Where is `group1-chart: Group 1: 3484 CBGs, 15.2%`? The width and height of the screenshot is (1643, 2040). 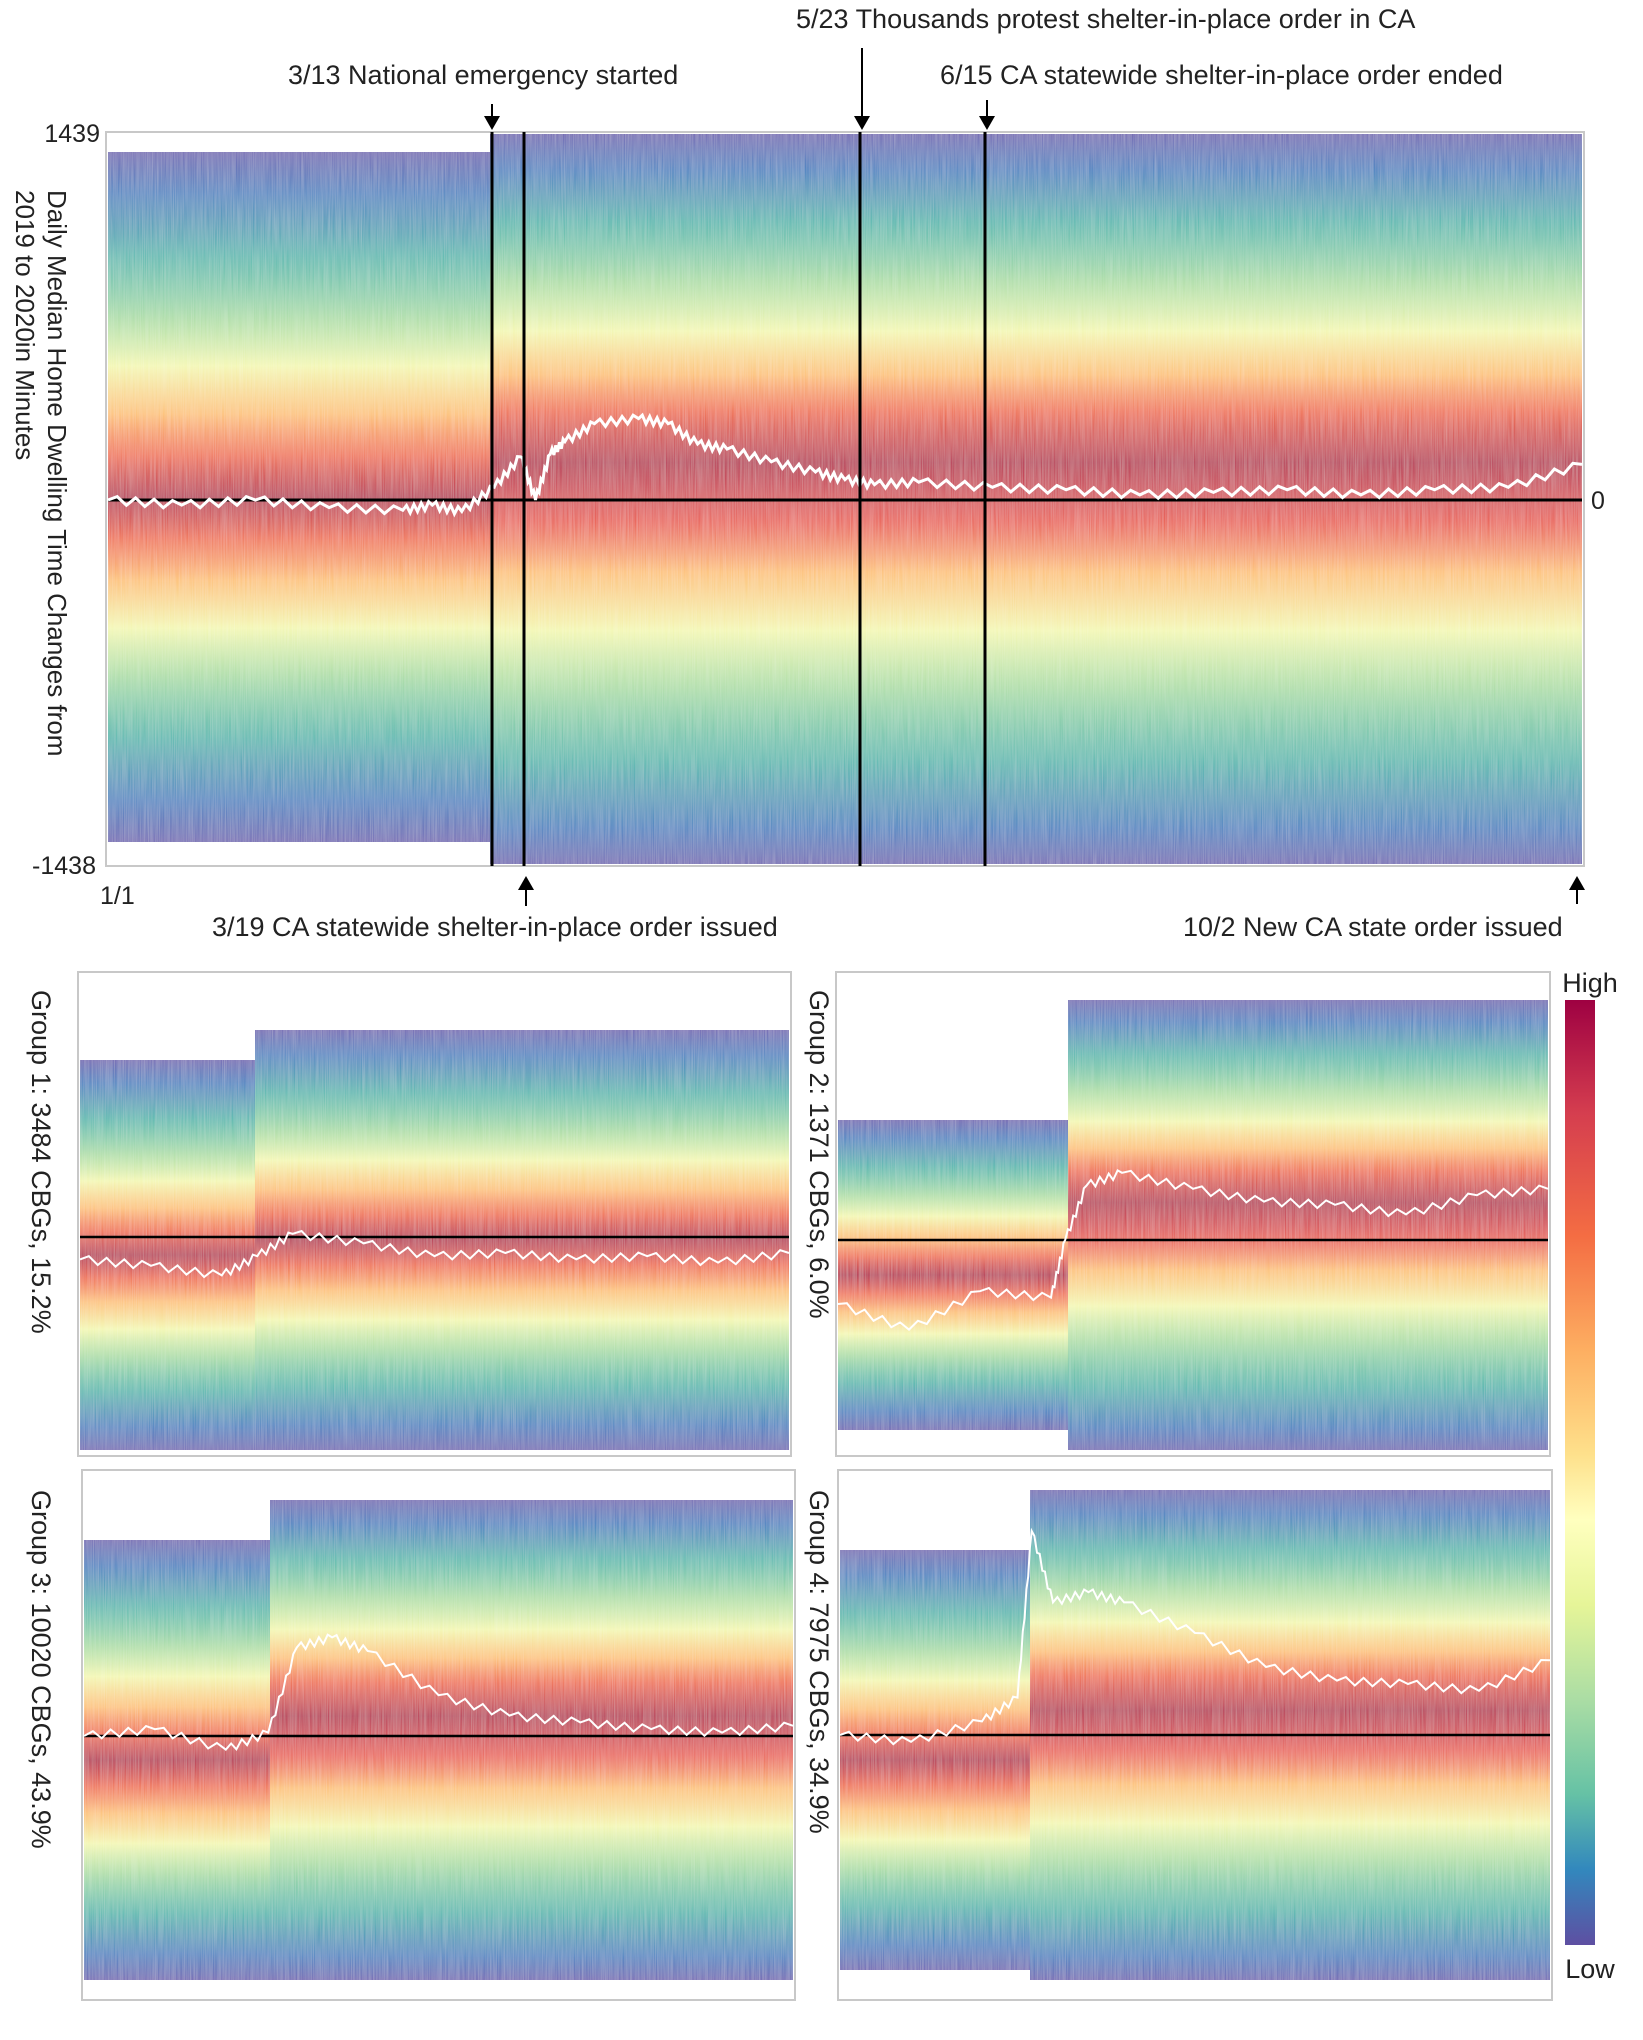 group1-chart: Group 1: 3484 CBGs, 15.2% is located at coordinates (409, 1214).